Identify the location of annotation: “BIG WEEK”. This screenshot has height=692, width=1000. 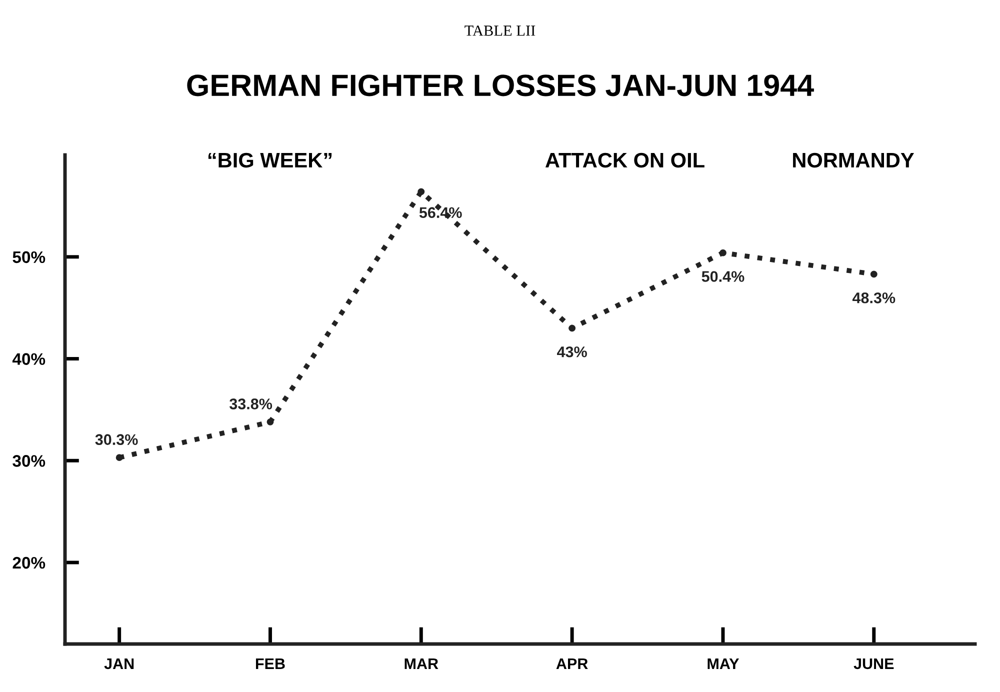
(270, 160).